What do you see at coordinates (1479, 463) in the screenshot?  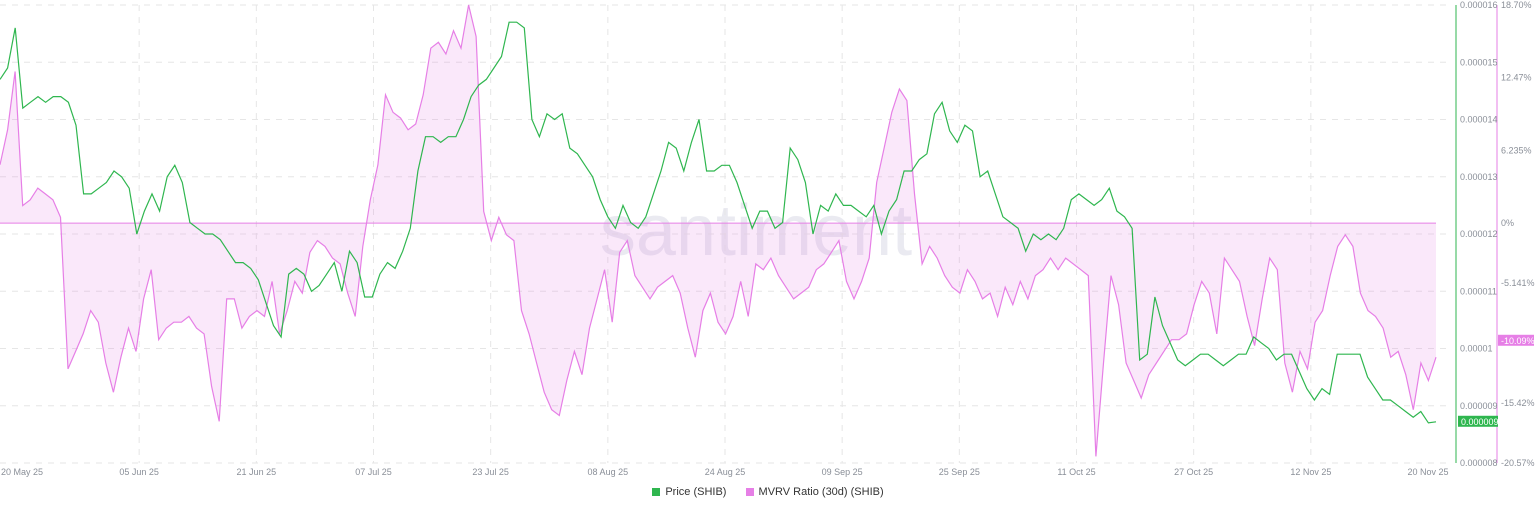 I see `price-tick-label: 0.000008` at bounding box center [1479, 463].